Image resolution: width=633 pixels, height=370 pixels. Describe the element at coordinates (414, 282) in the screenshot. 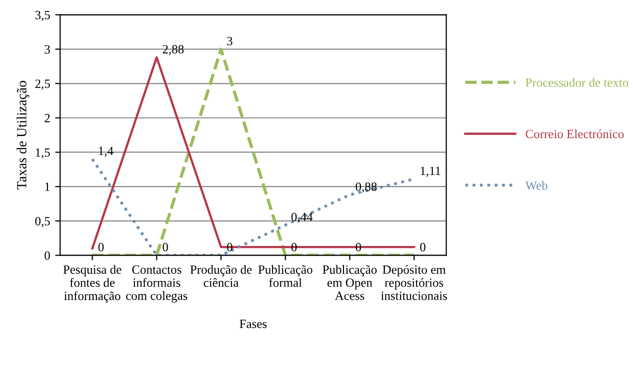

I see `x-tick-label: Depósito em repositórios institucionais` at that location.